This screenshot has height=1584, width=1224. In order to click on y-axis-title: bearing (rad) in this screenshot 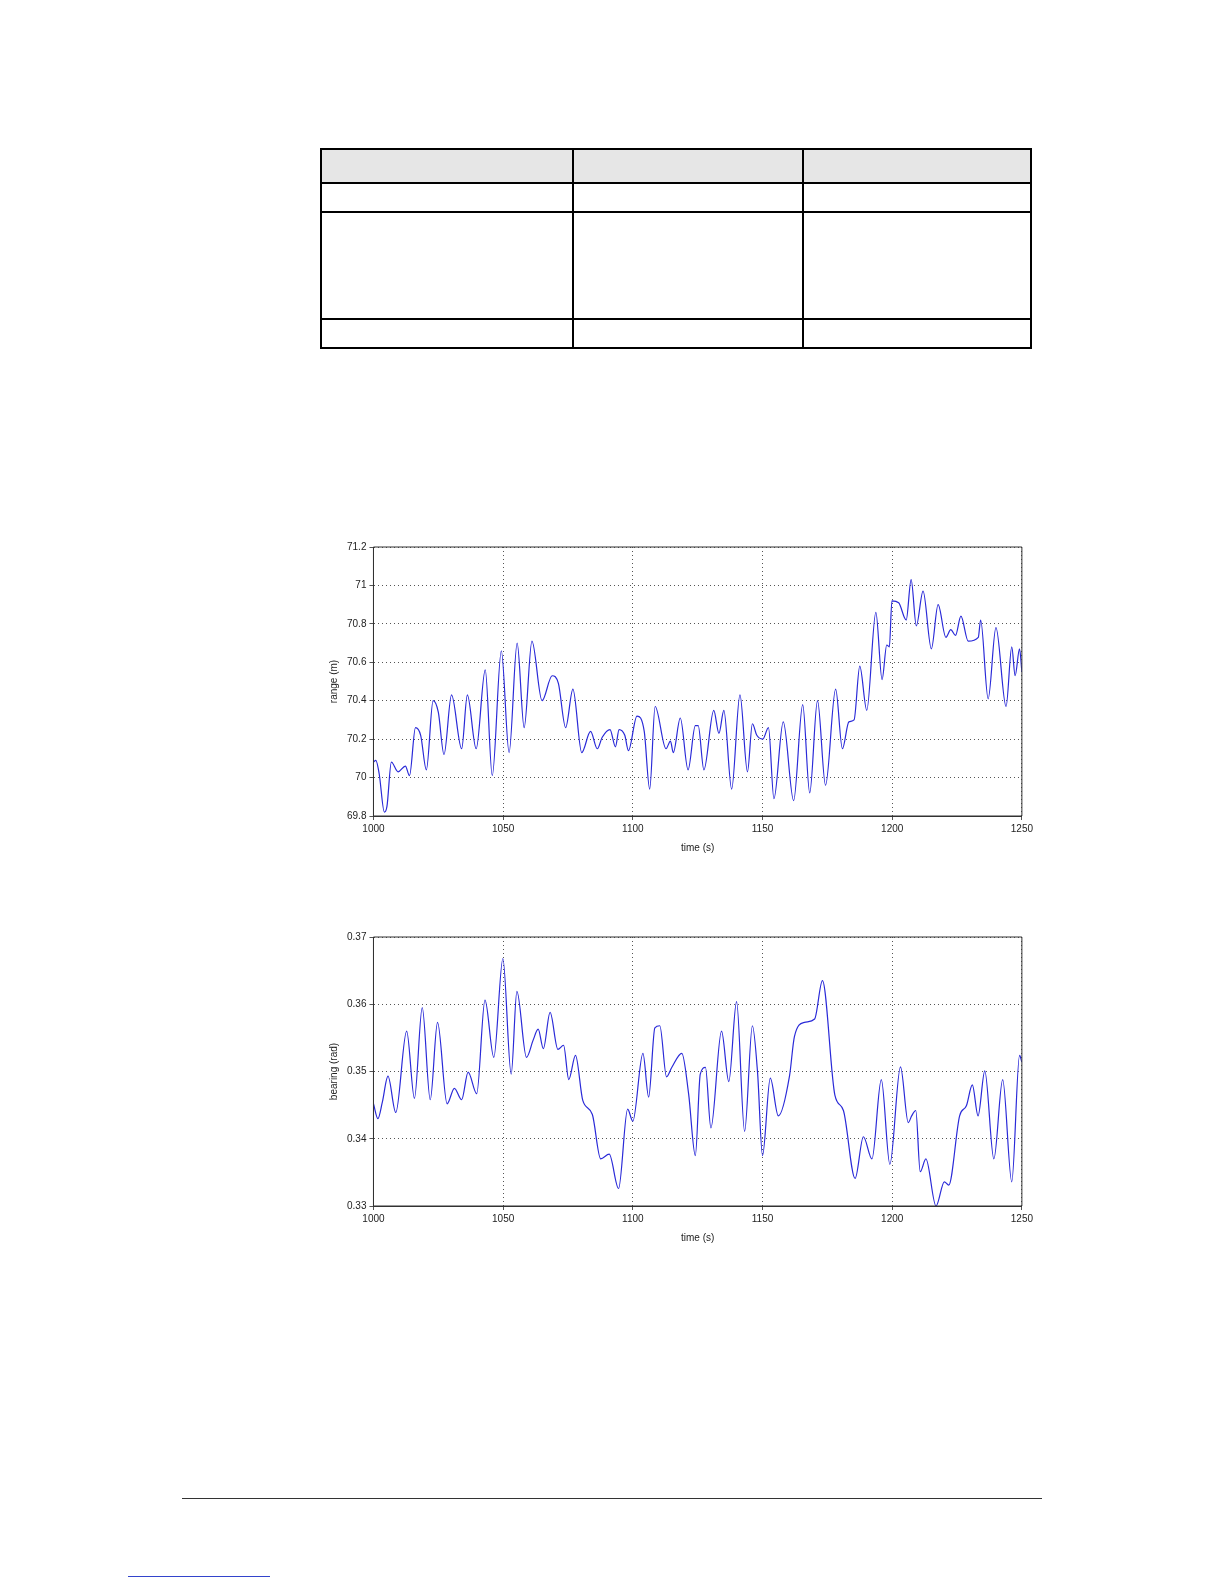, I will do `click(333, 1071)`.